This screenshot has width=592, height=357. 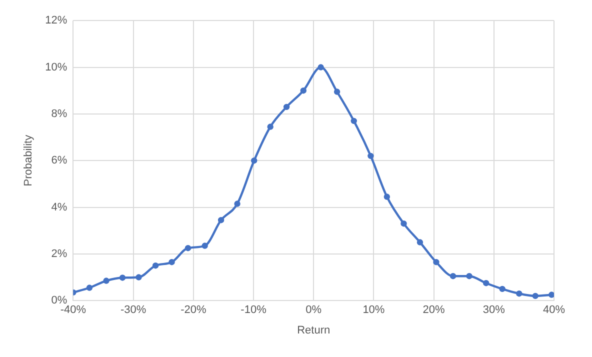 What do you see at coordinates (133, 310) in the screenshot?
I see `x-tick-label: -30%` at bounding box center [133, 310].